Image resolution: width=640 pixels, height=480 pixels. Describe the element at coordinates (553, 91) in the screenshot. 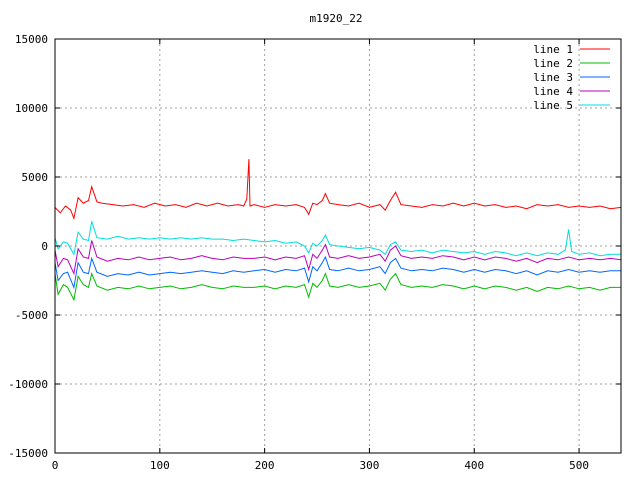

I see `legend-label-4: line 4` at that location.